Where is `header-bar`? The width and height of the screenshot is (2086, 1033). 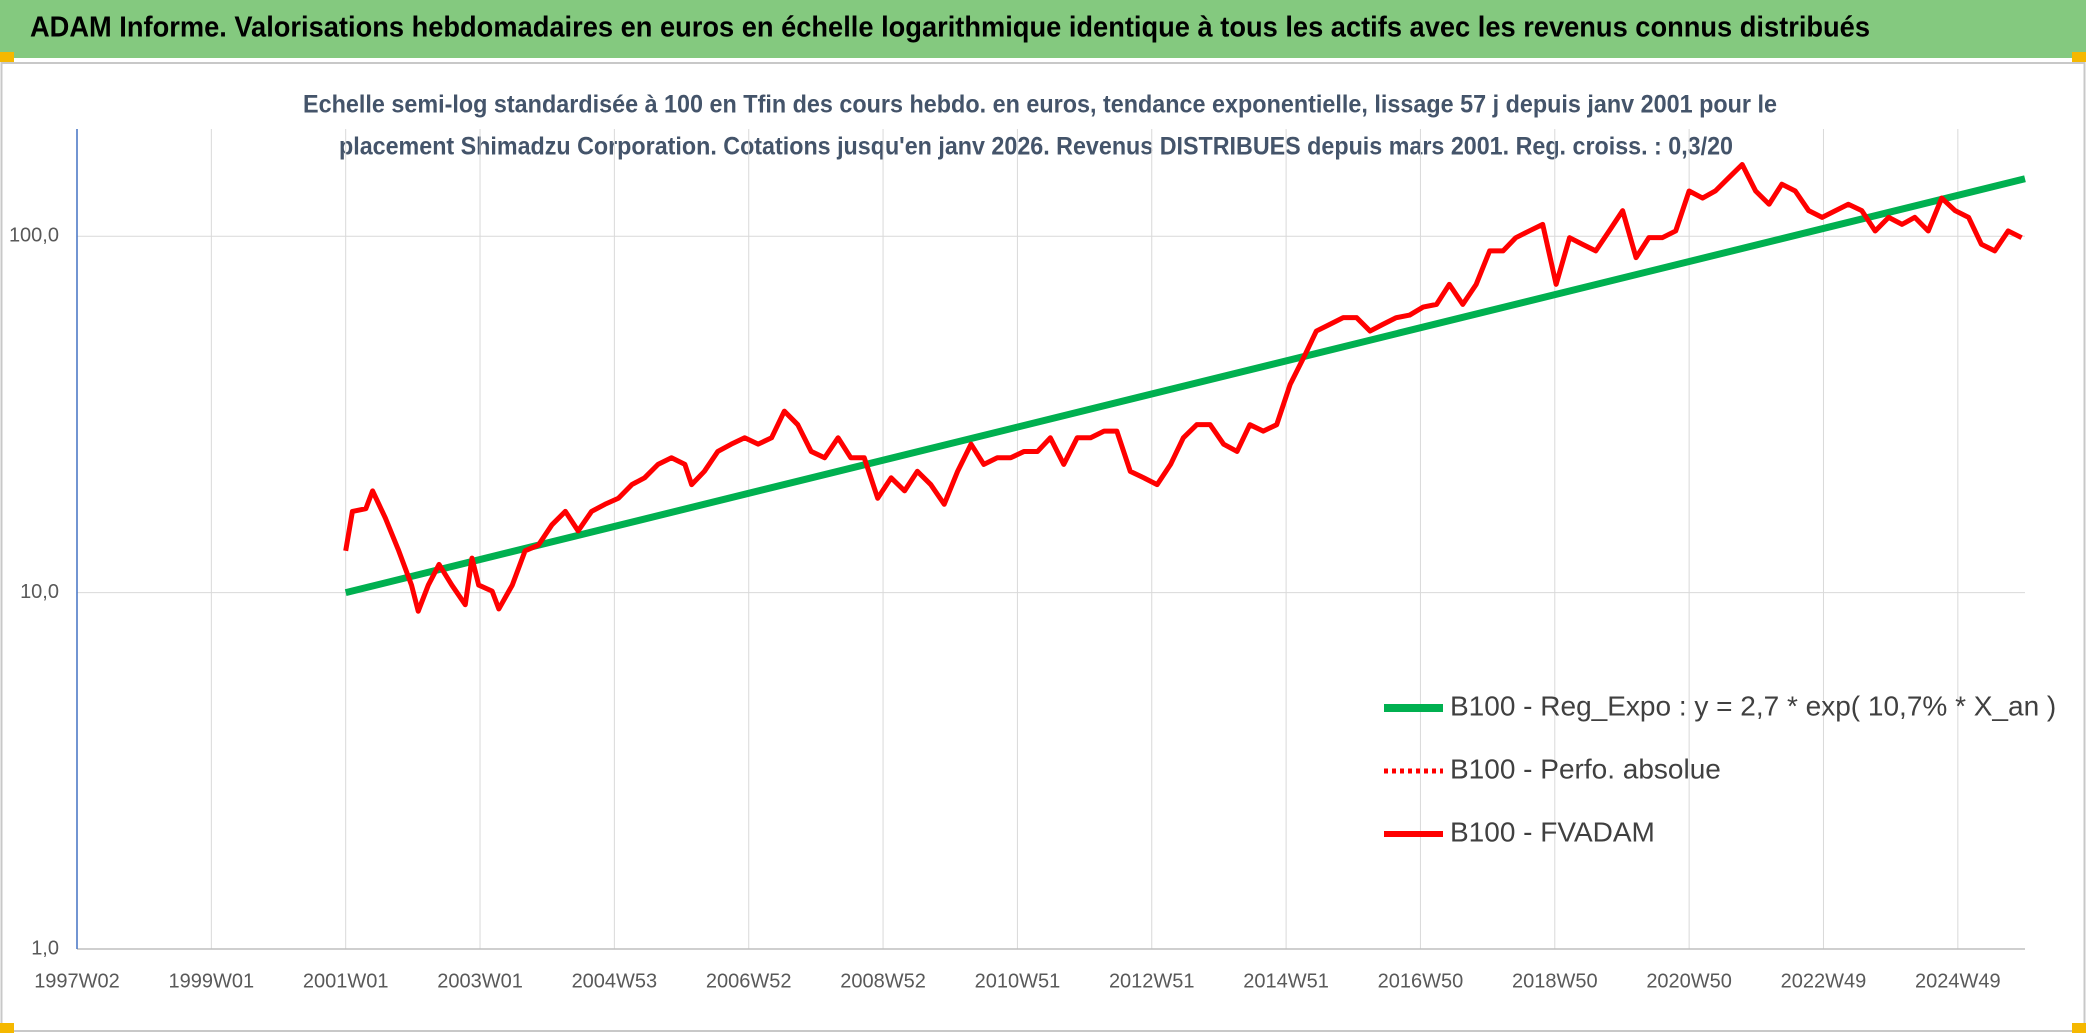 header-bar is located at coordinates (1043, 29).